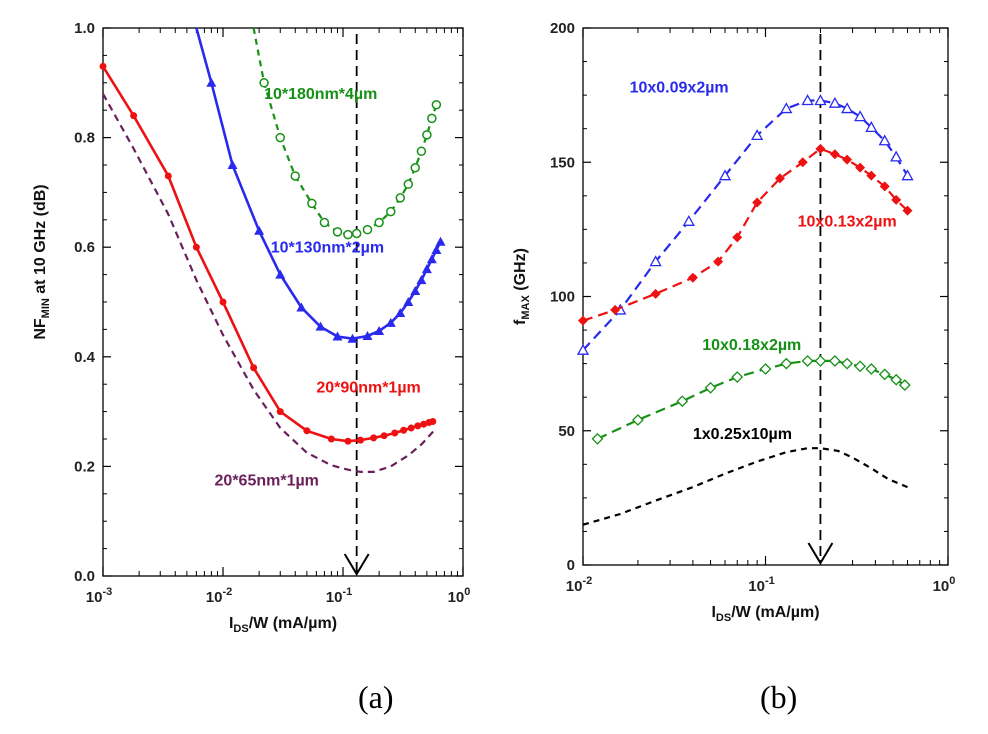  I want to click on series-label: 10x0.18x2µm, so click(751, 345).